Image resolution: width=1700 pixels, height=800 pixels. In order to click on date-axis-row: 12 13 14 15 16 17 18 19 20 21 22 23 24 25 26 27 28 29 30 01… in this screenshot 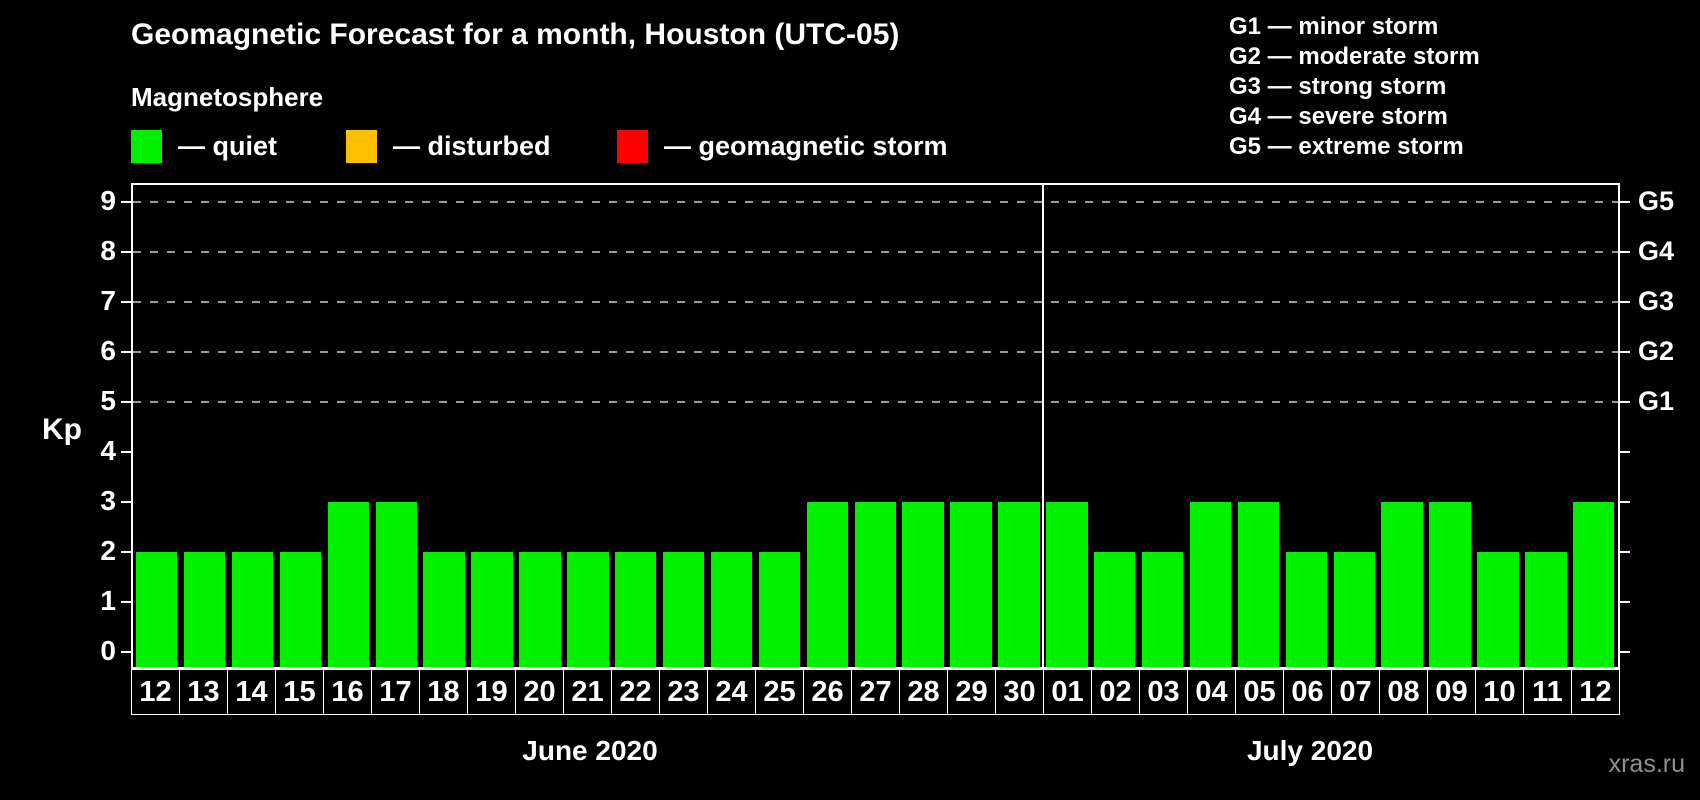, I will do `click(875, 692)`.